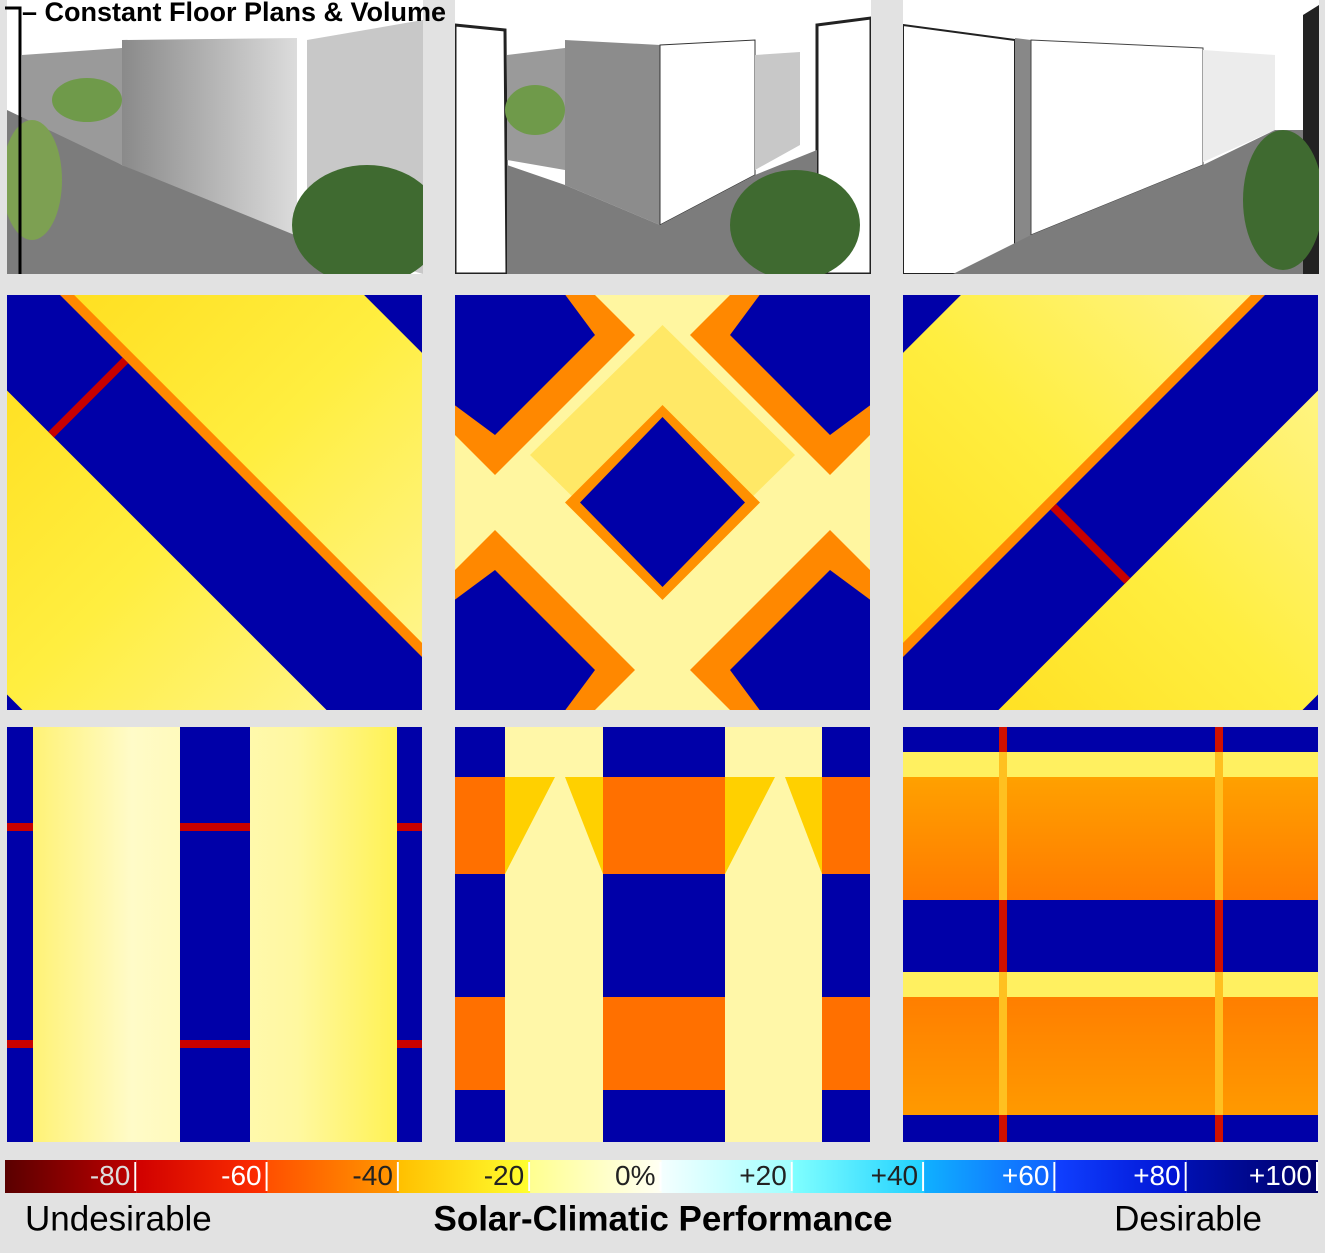 The height and width of the screenshot is (1253, 1325). I want to click on color-legend: -80 -60 -40 -20 0% +20 +40 +60 +80 +100, so click(661, 1176).